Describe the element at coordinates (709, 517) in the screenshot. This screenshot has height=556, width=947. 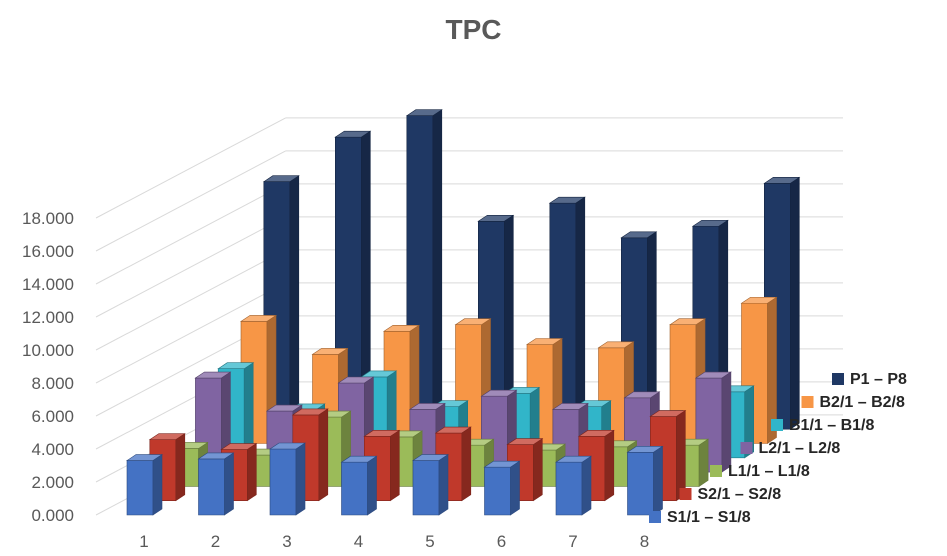
I see `legend-label: S1/1 – S1/8` at that location.